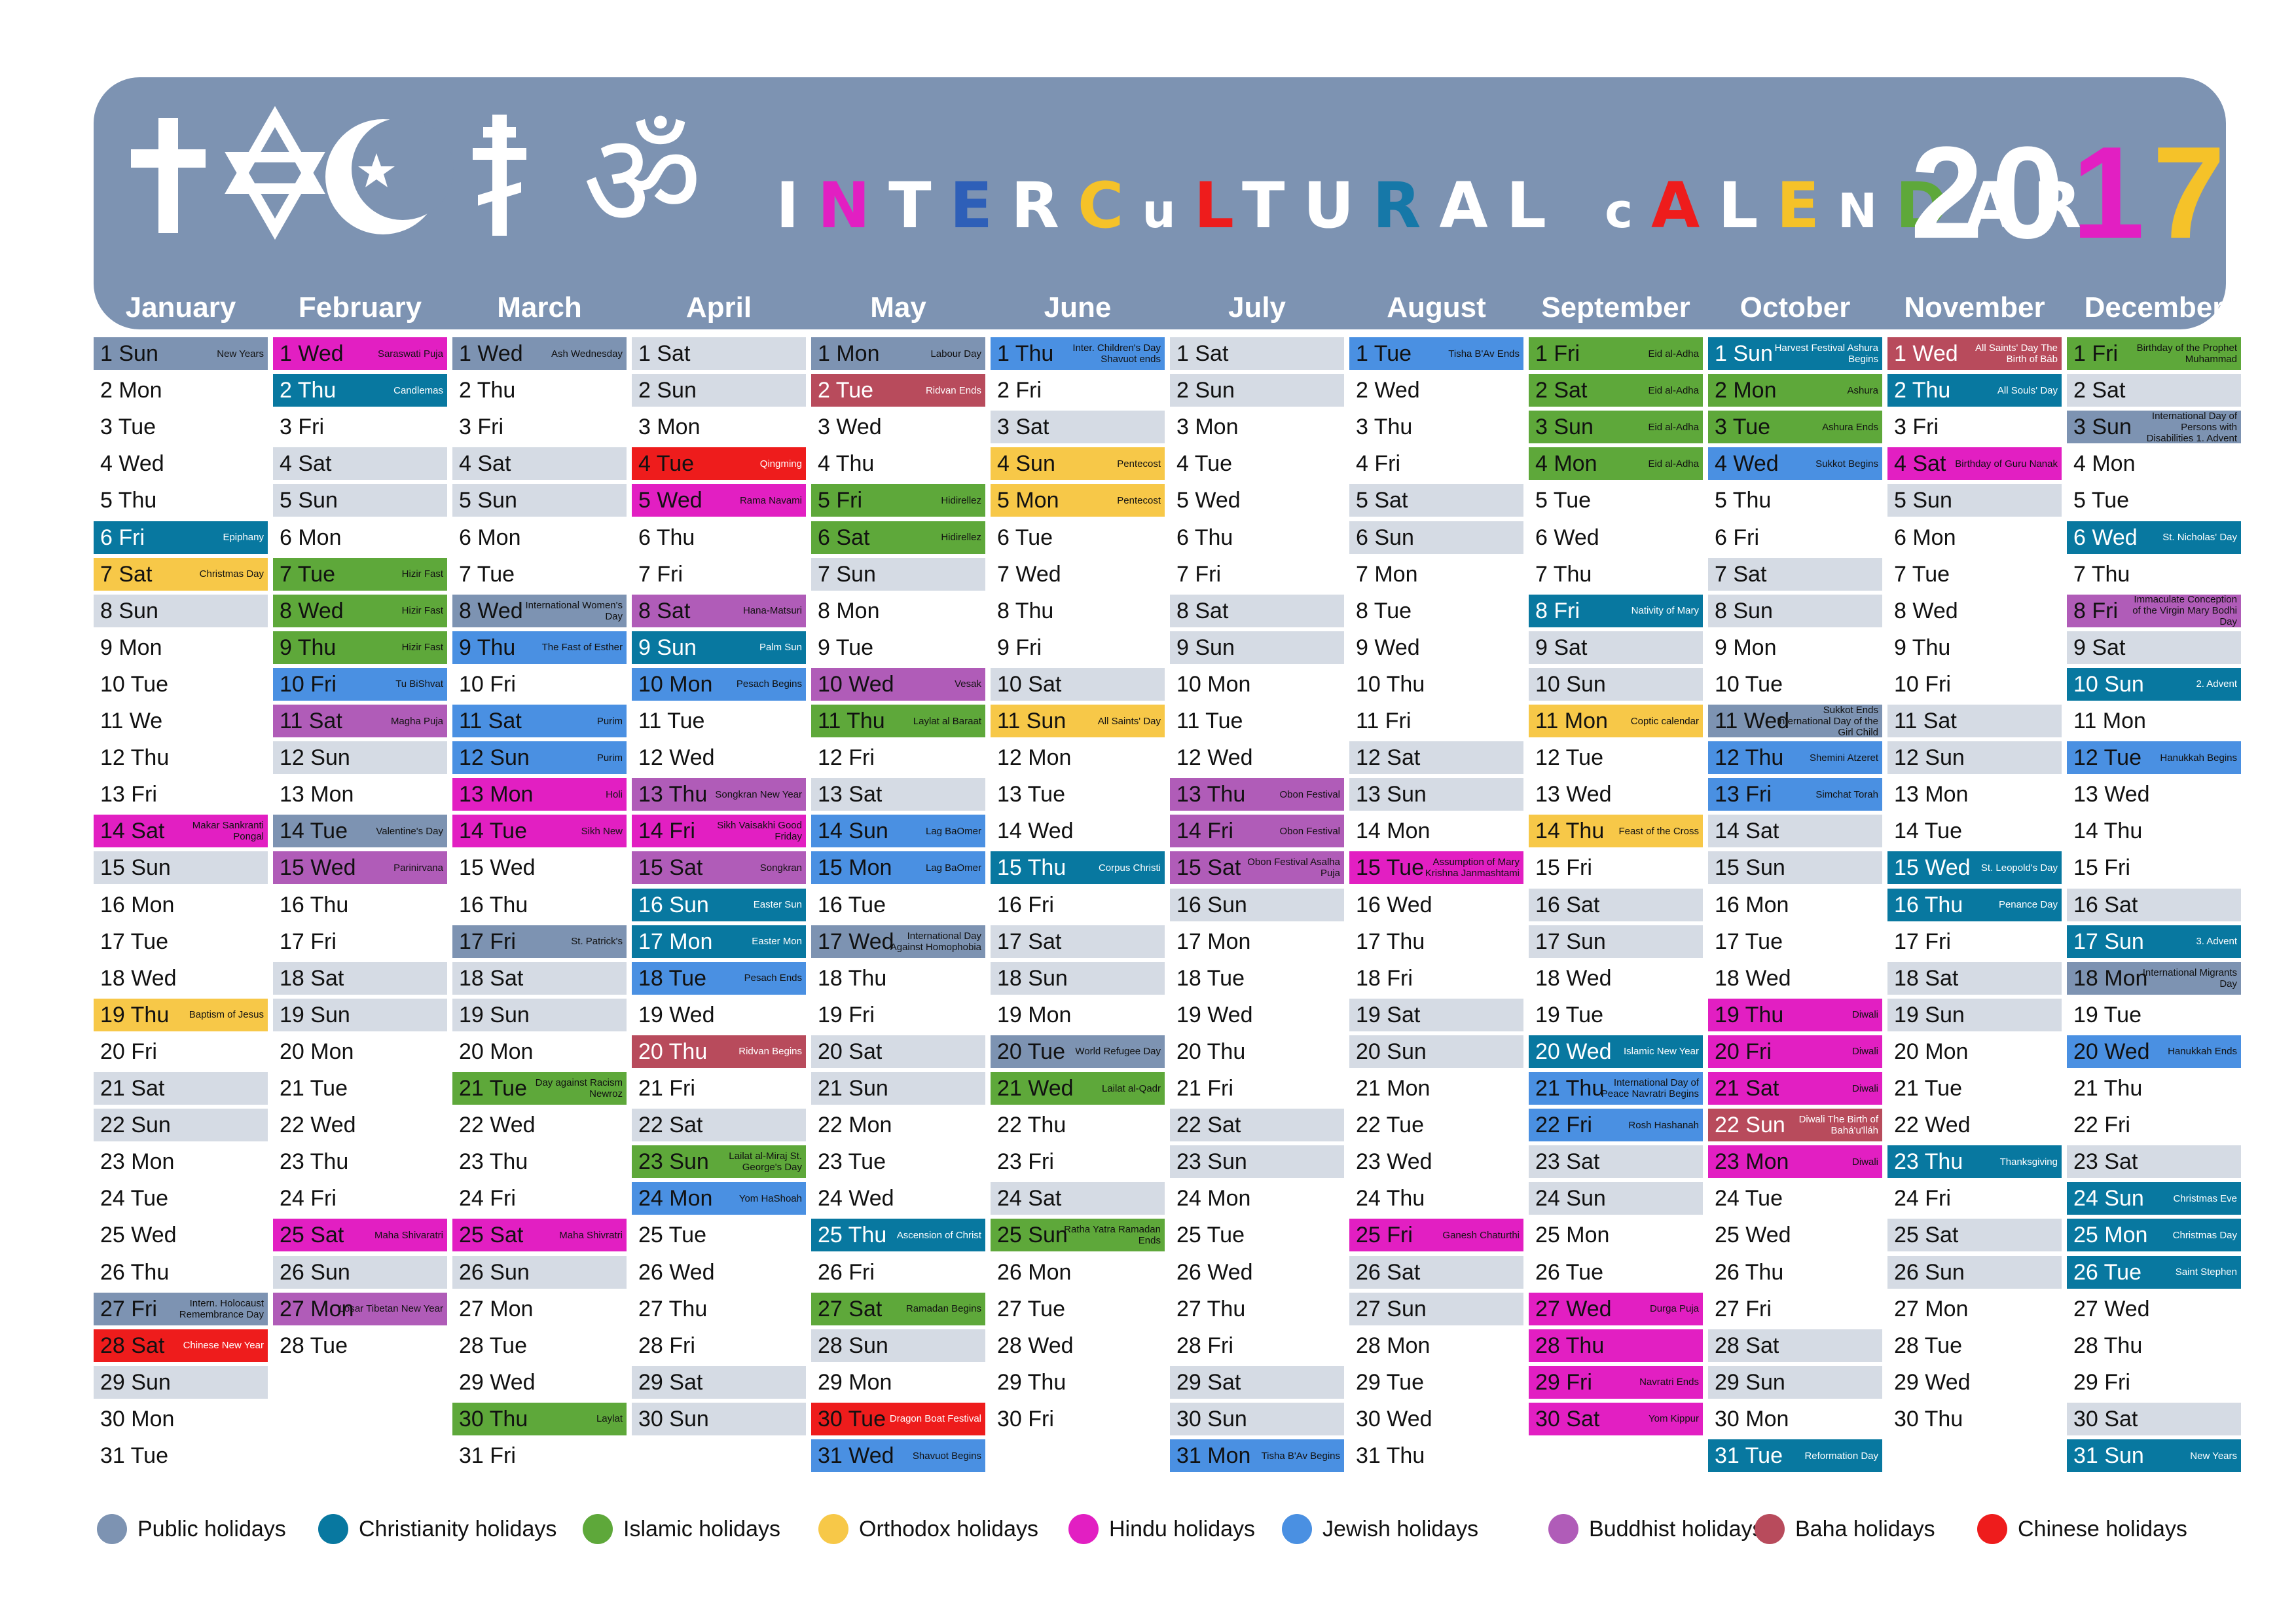 The height and width of the screenshot is (1624, 2296). I want to click on day-label: 22 Wed, so click(497, 1125).